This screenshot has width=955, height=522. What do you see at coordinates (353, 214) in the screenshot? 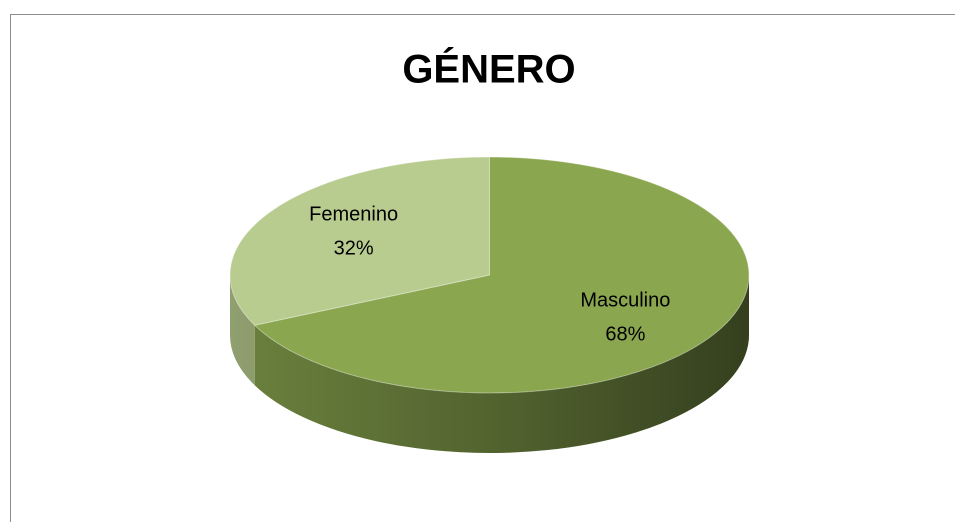
I see `data-label-category: Femenino` at bounding box center [353, 214].